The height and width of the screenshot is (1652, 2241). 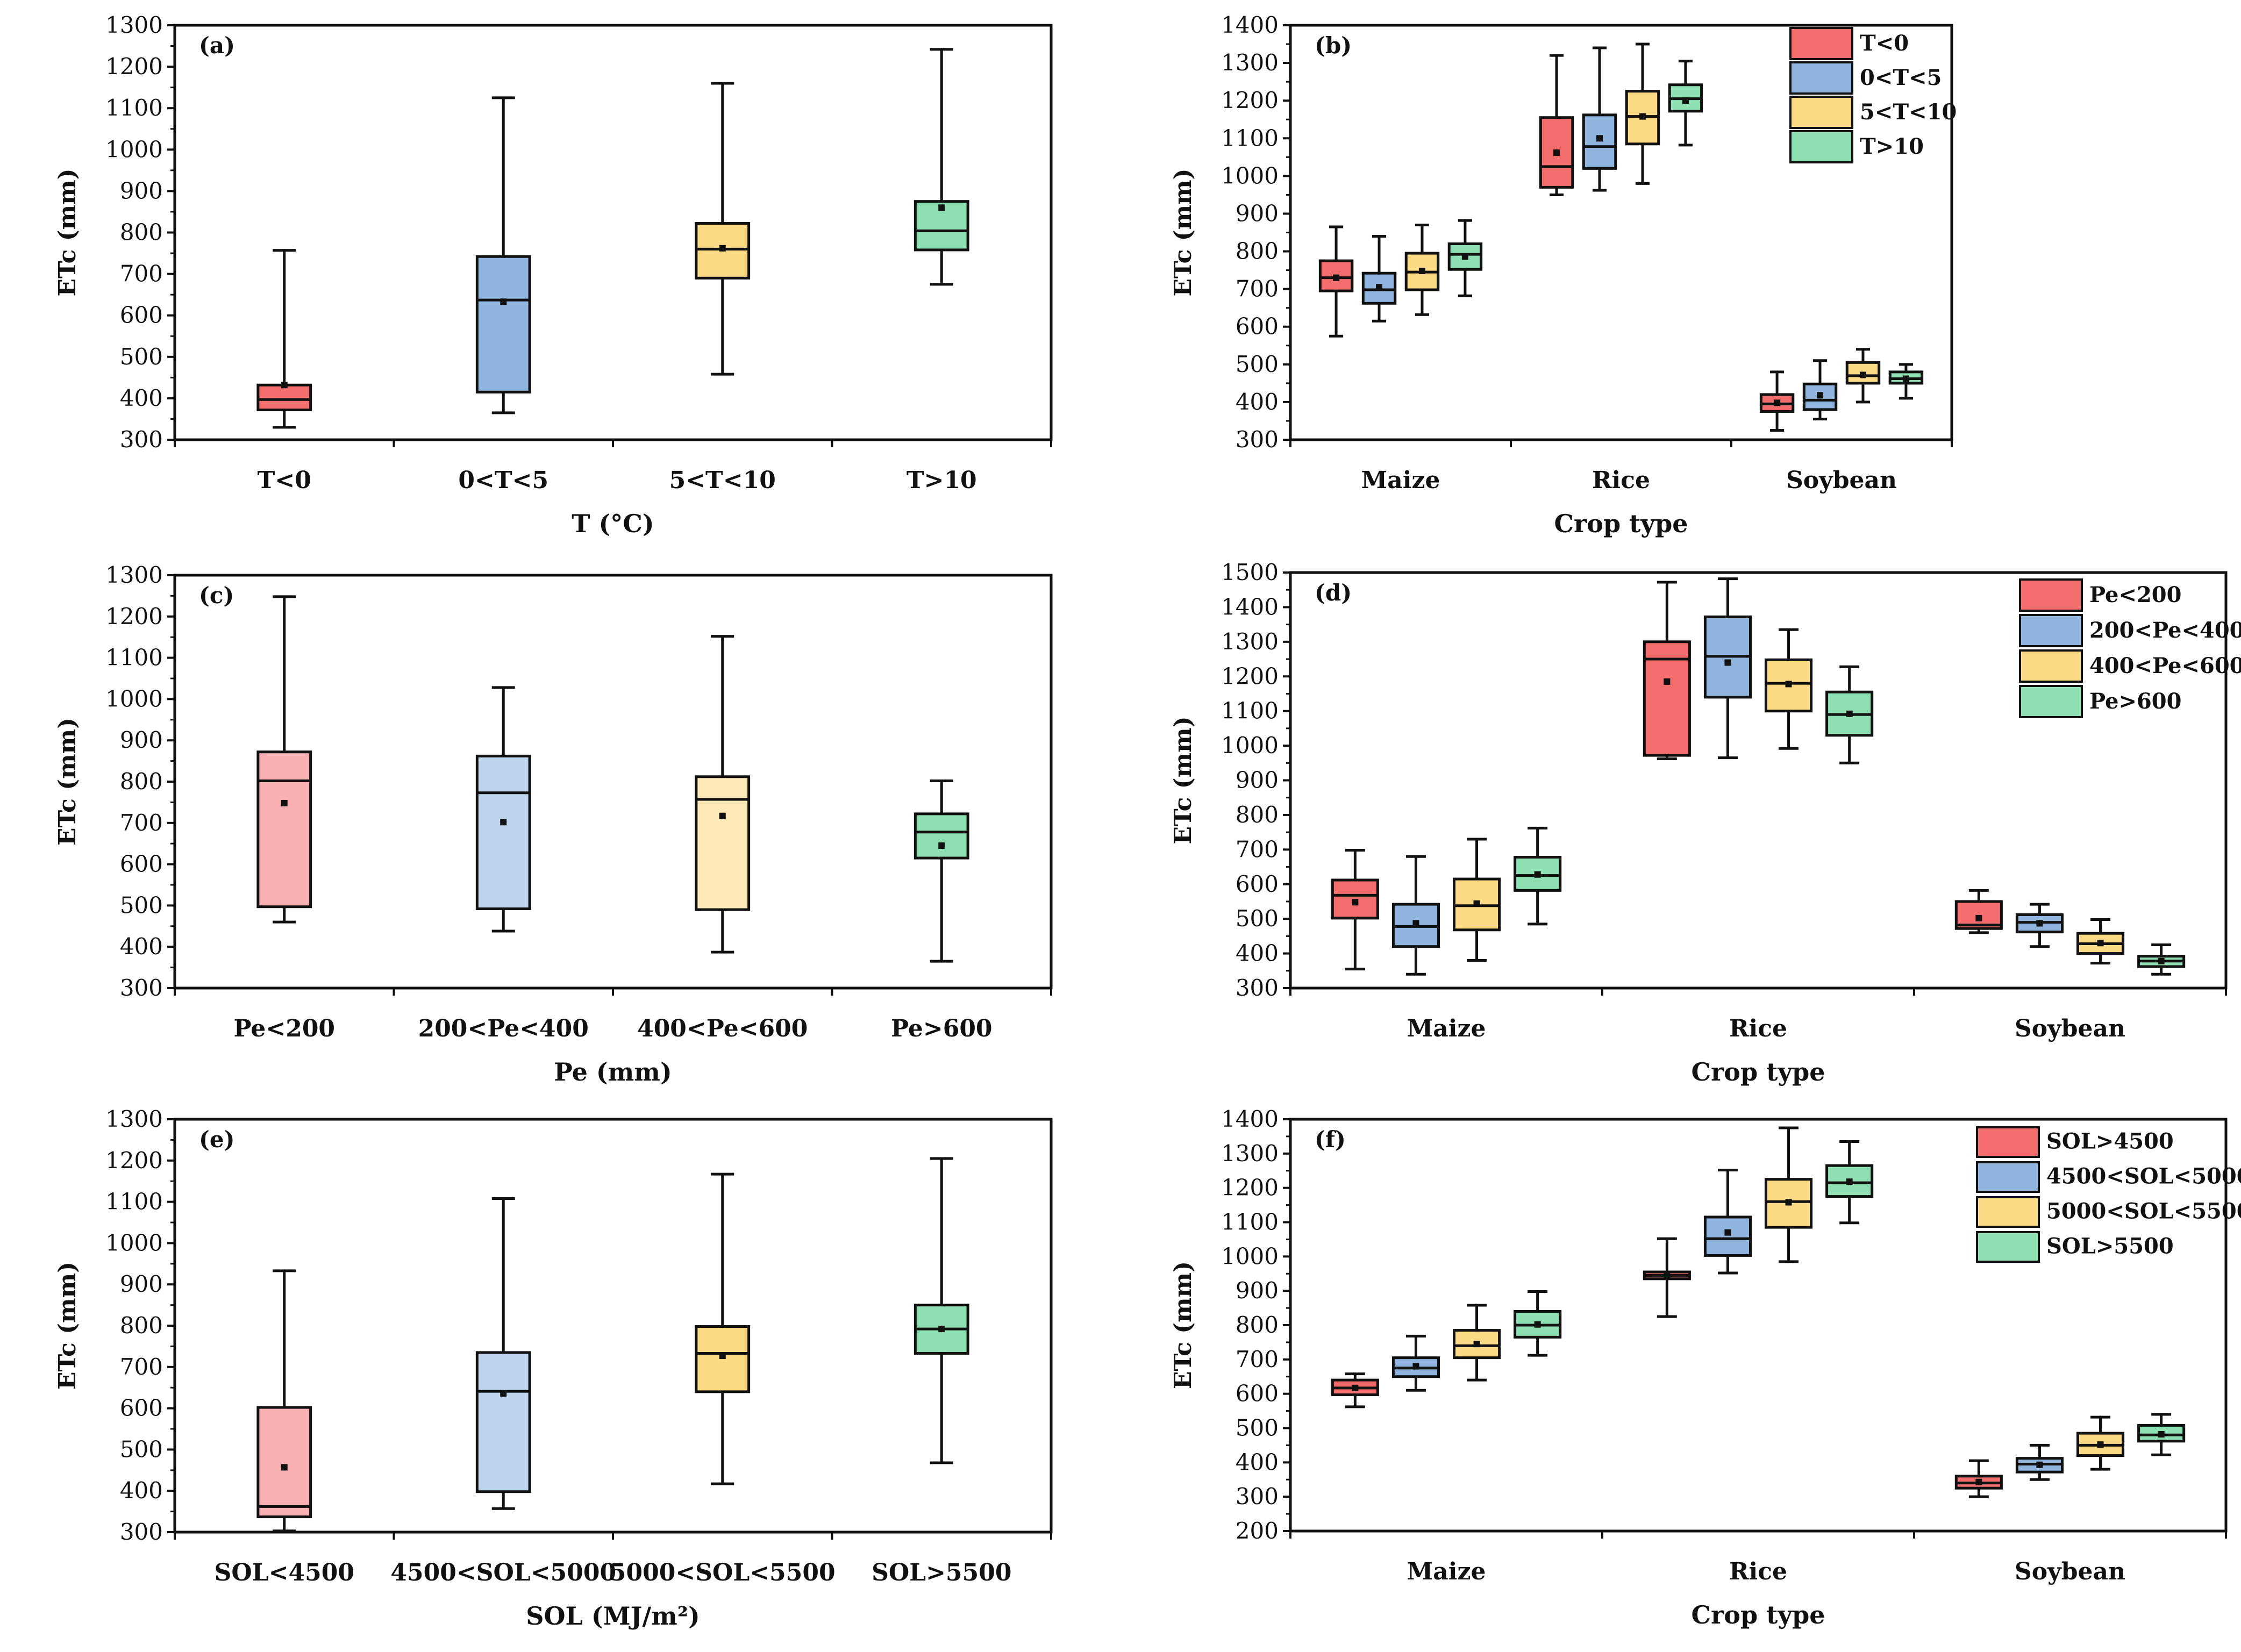 I want to click on y-tick-label: 1100, so click(x=1250, y=711).